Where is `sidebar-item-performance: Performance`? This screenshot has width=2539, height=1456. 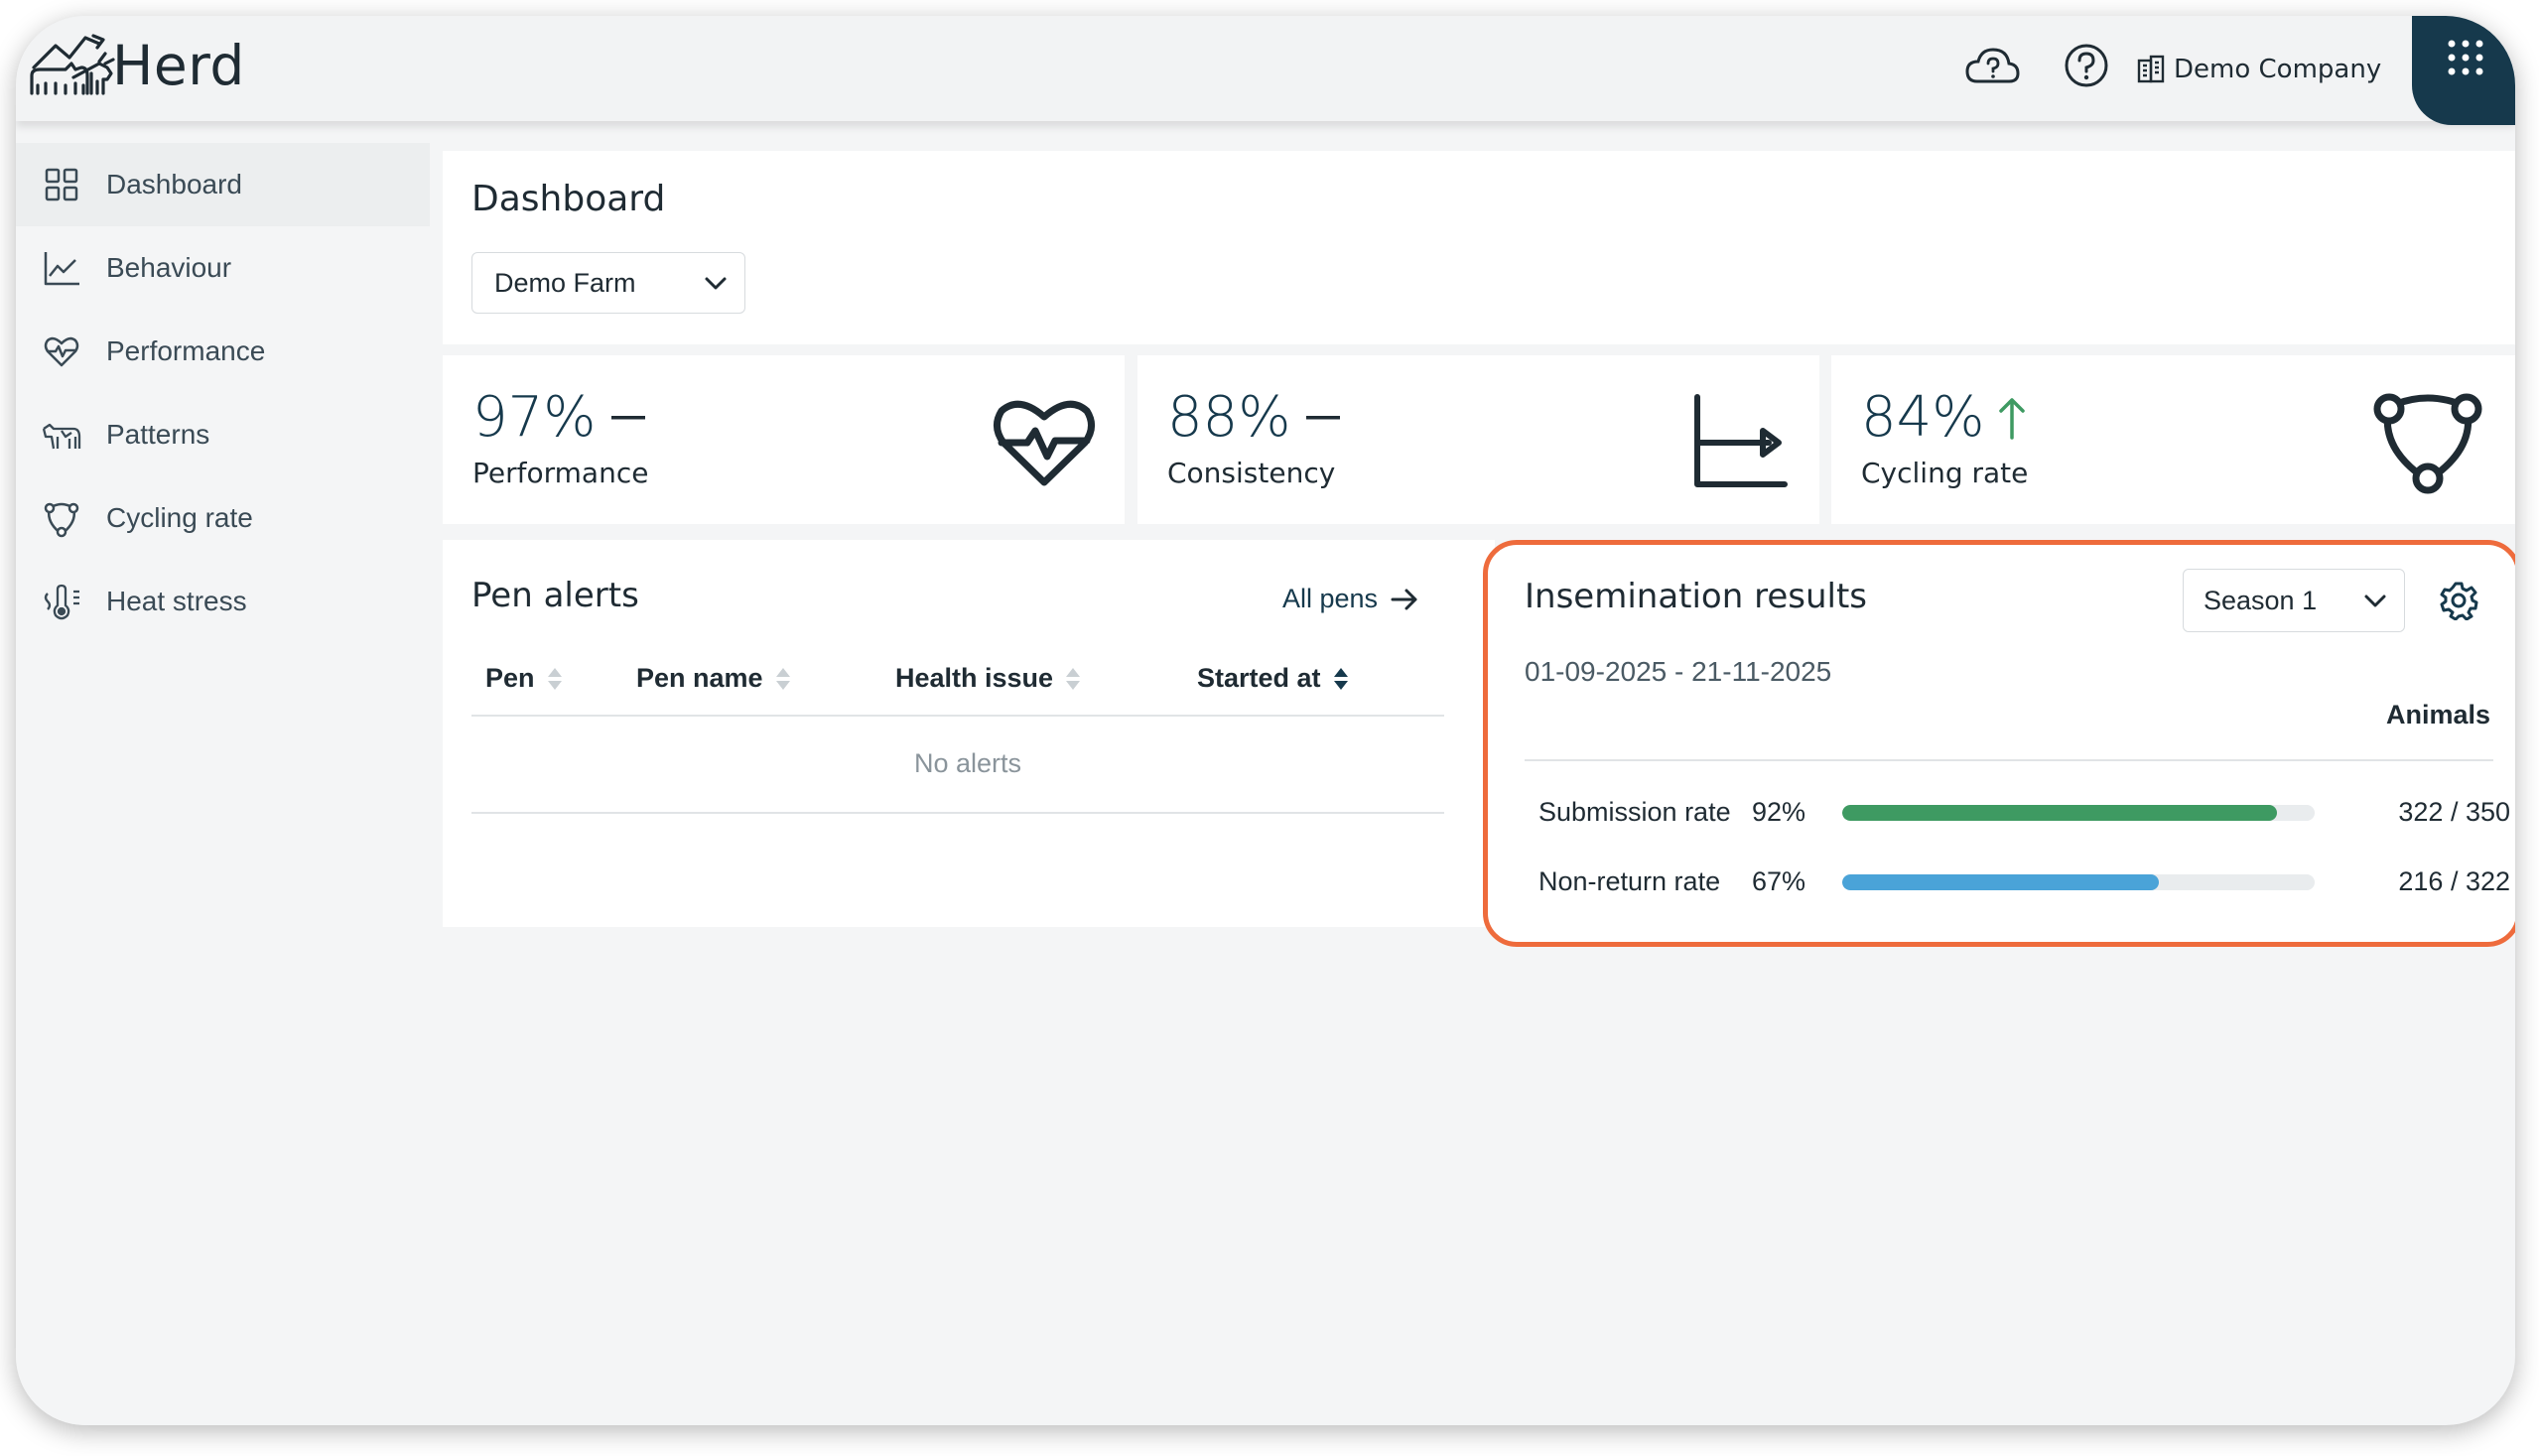
sidebar-item-performance: Performance is located at coordinates (223, 351).